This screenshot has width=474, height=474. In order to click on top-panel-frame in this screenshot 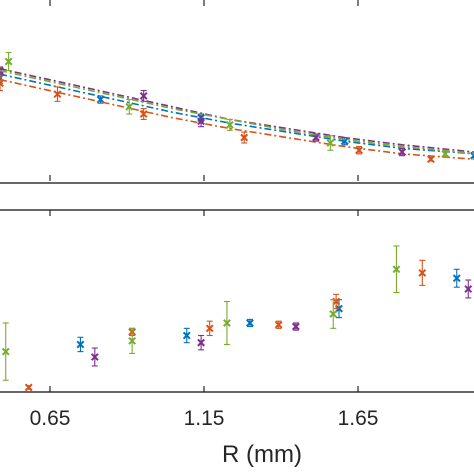, I will do `click(237, 183)`.